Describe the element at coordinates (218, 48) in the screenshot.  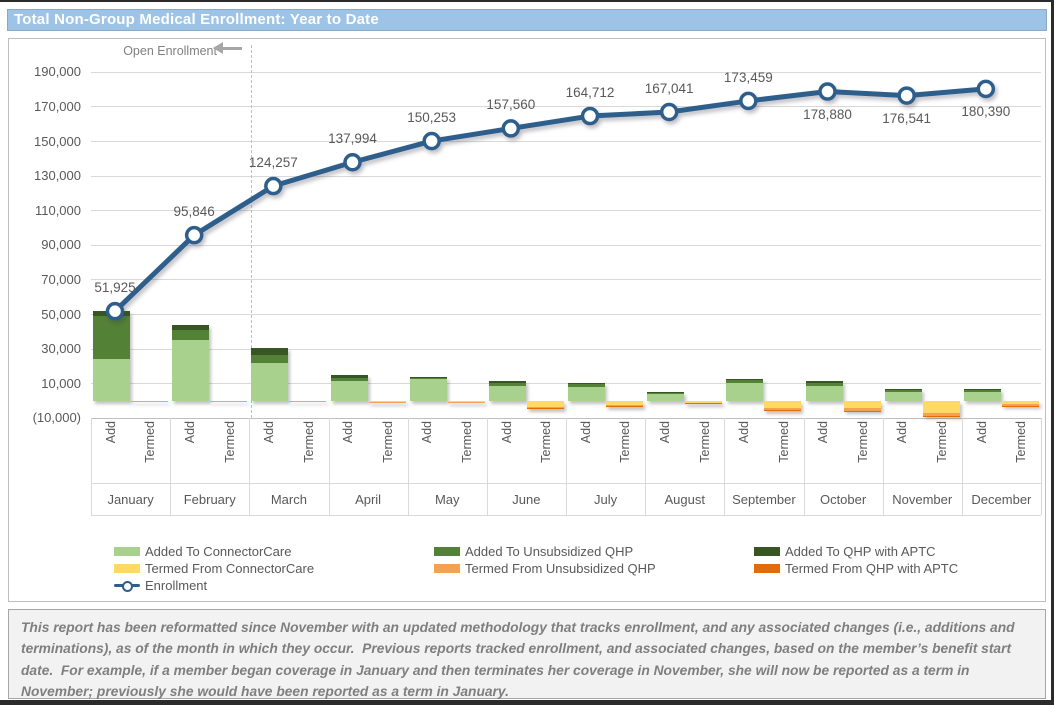
I see `arrow-head` at that location.